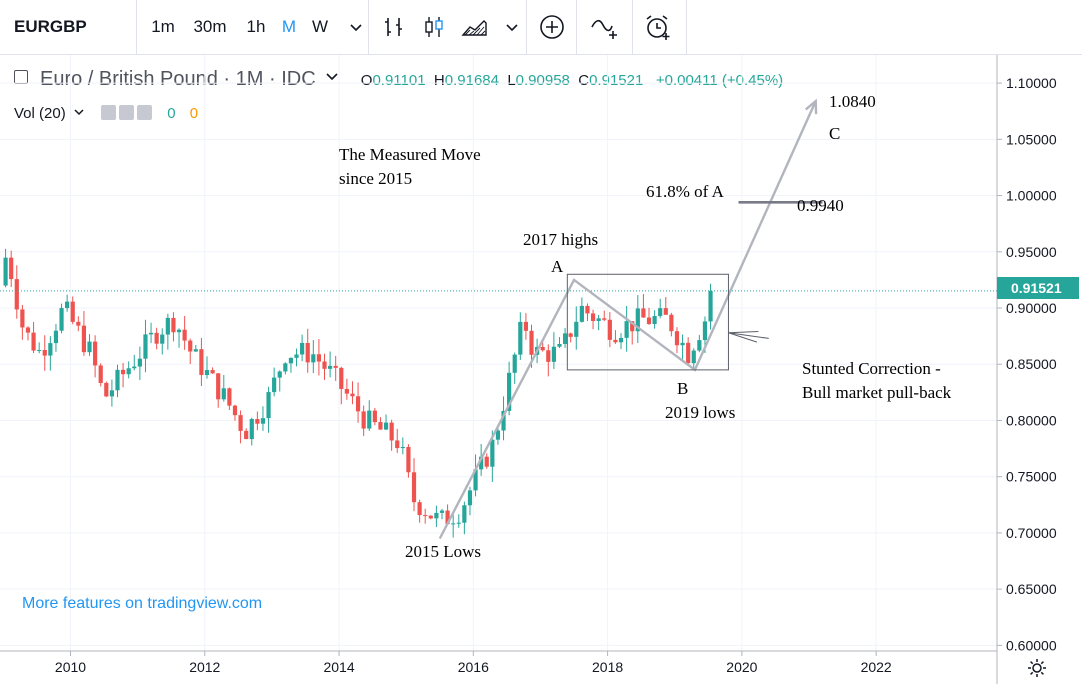  Describe the element at coordinates (877, 392) in the screenshot. I see `annotation-bull-pullback: Bull market pull-back` at that location.